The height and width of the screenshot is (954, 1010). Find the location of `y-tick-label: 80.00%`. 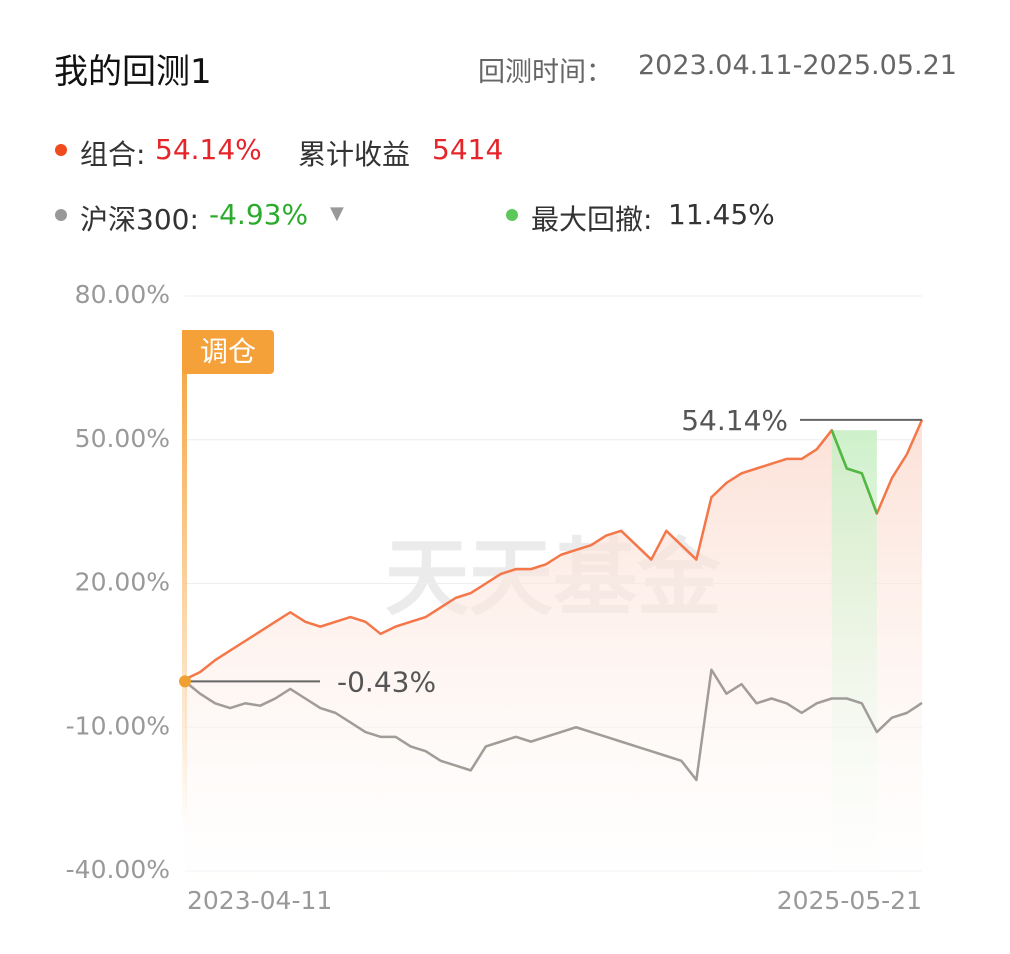

y-tick-label: 80.00% is located at coordinates (122, 294).